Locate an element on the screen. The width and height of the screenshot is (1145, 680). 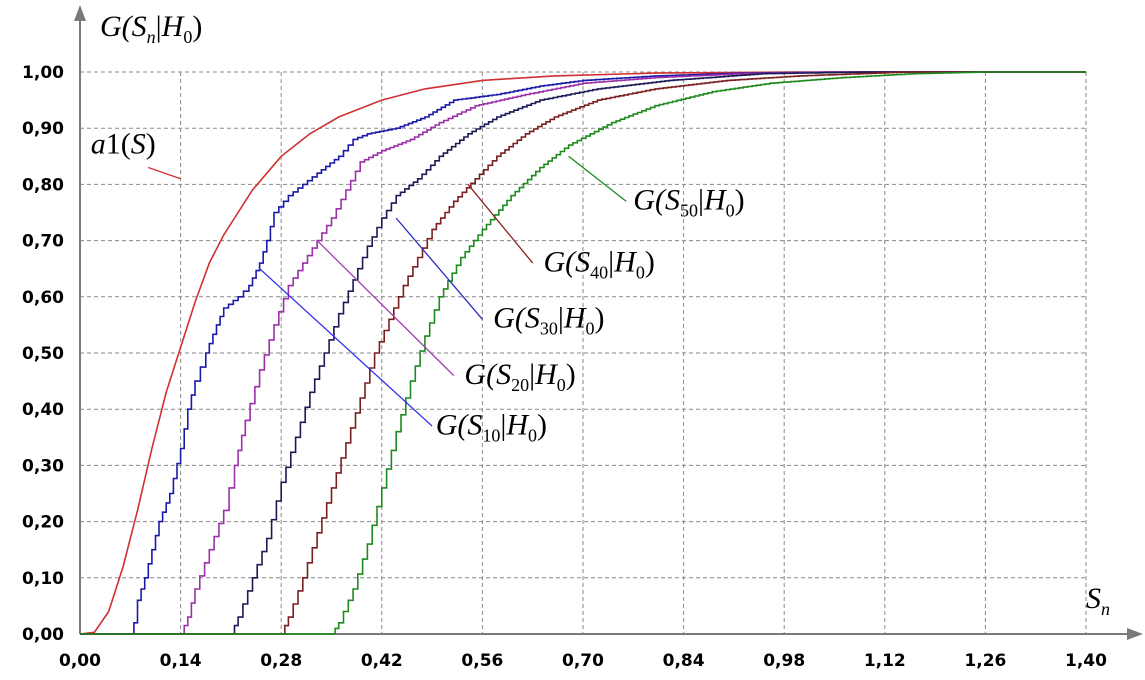
y-tick-label: 0,60 is located at coordinates (43, 298).